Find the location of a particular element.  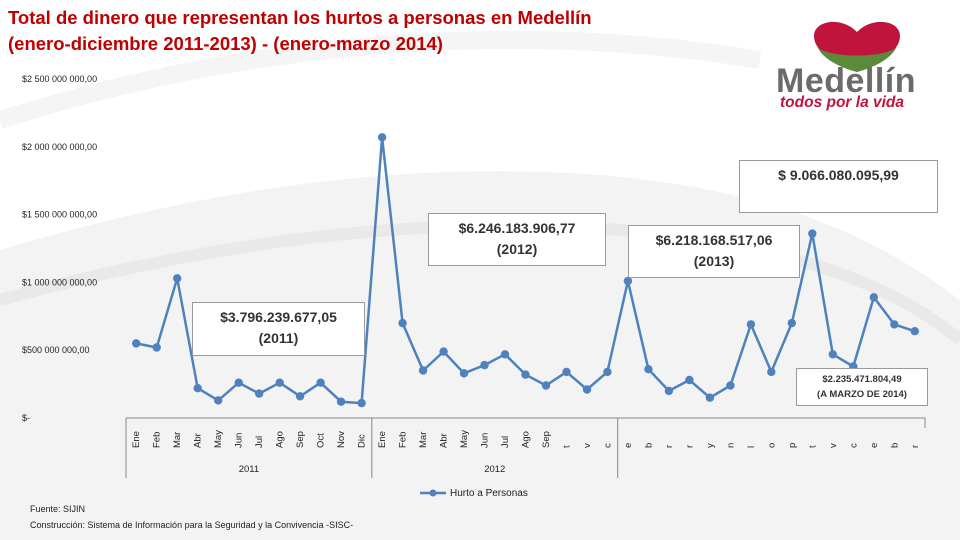

y-tick-label: $2 000 000 000,00 is located at coordinates (59, 147).